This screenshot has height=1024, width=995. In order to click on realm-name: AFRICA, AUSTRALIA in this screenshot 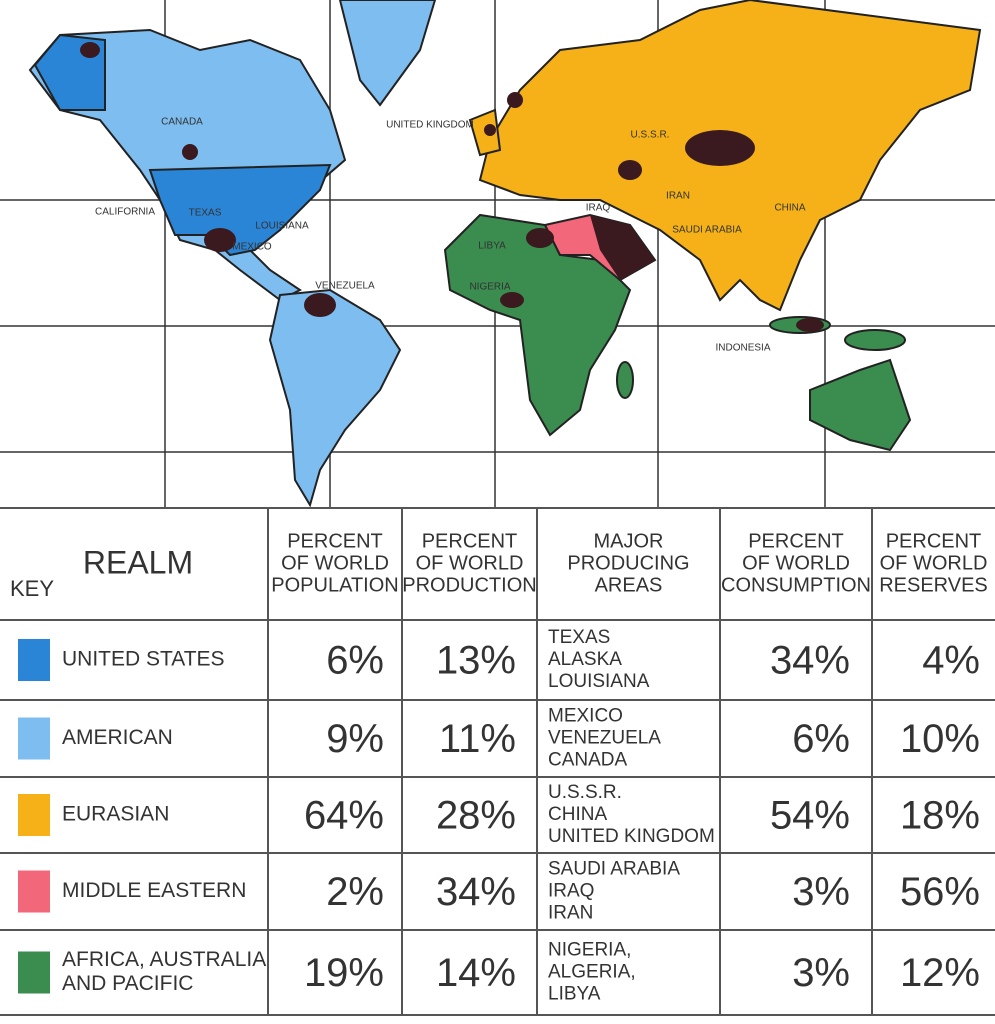, I will do `click(164, 959)`.